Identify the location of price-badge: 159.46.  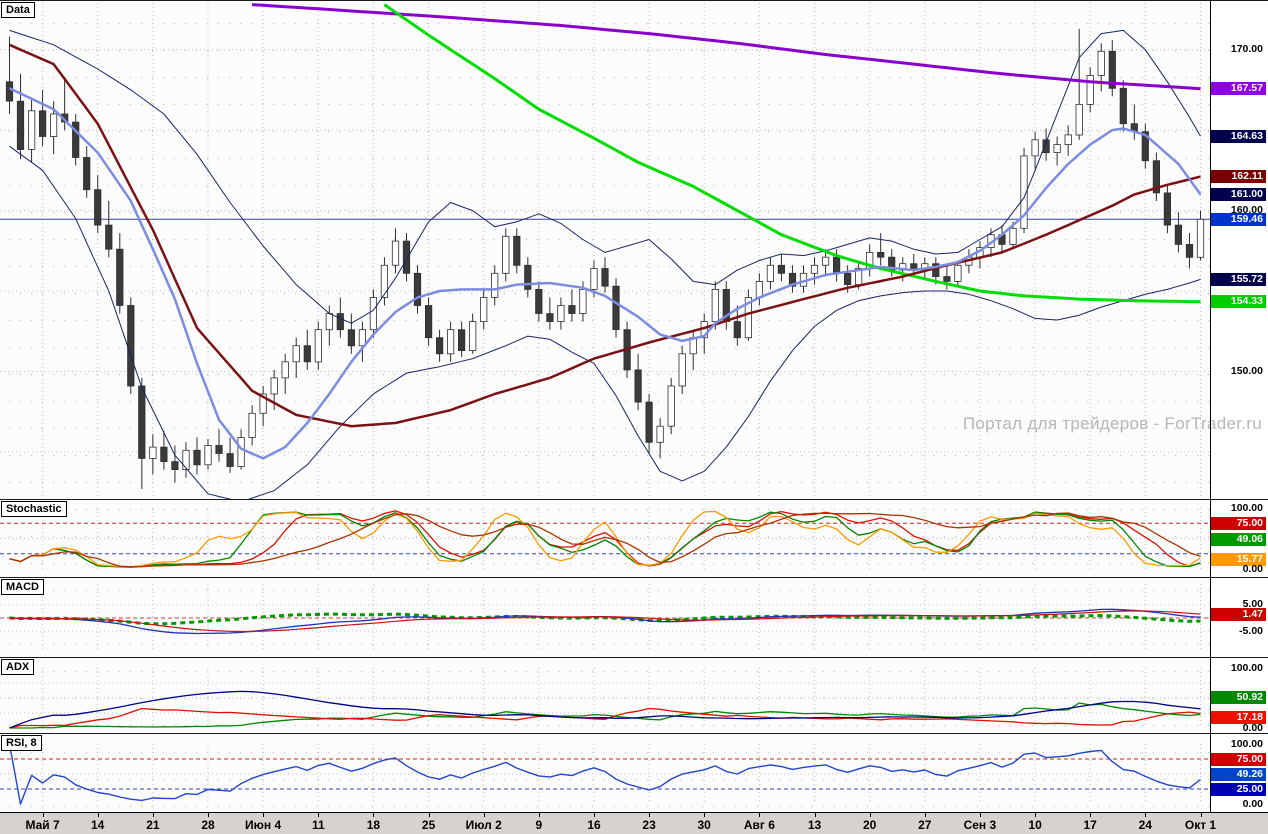
(1238, 219).